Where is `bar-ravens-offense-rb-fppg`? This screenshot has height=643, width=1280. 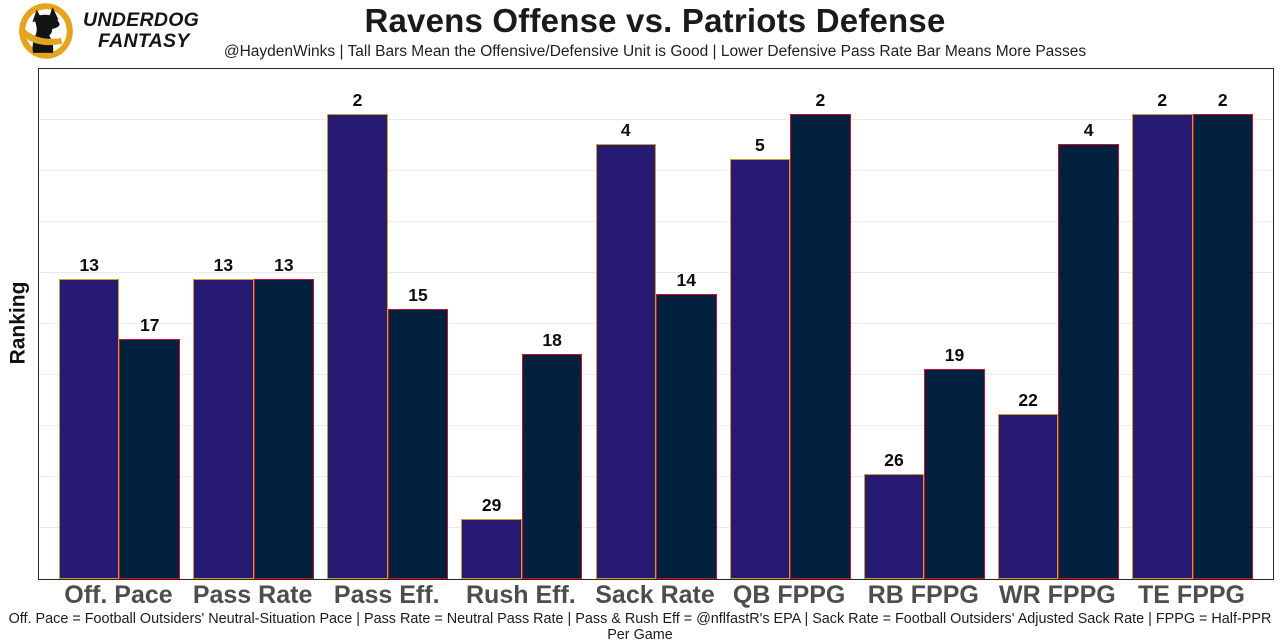
bar-ravens-offense-rb-fppg is located at coordinates (894, 526).